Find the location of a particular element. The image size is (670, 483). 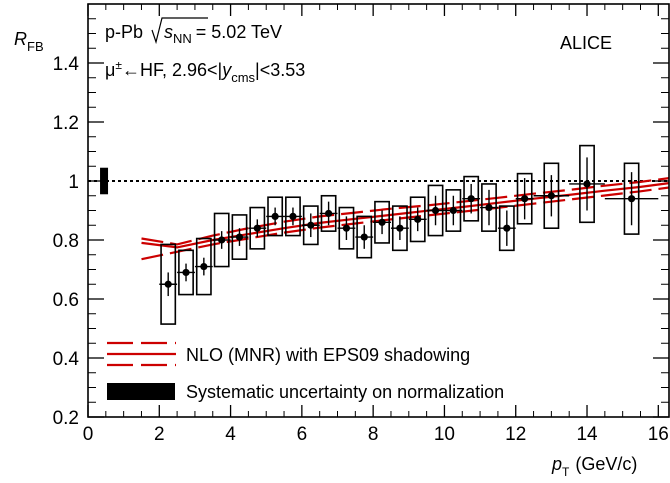

normalization-uncertainty-box is located at coordinates (104, 181).